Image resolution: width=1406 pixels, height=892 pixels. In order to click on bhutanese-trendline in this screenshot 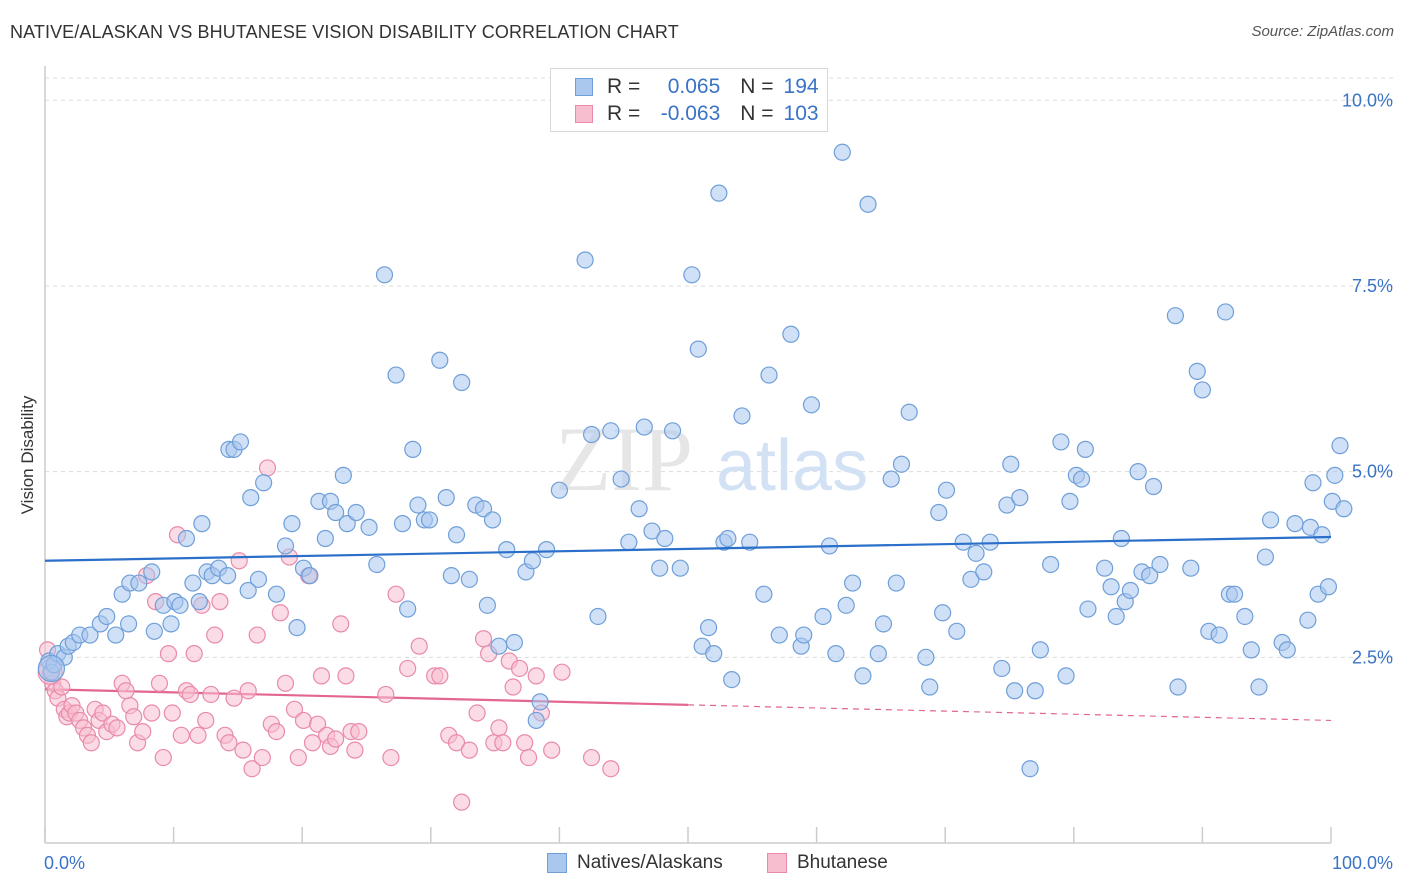, I will do `click(688, 705)`.